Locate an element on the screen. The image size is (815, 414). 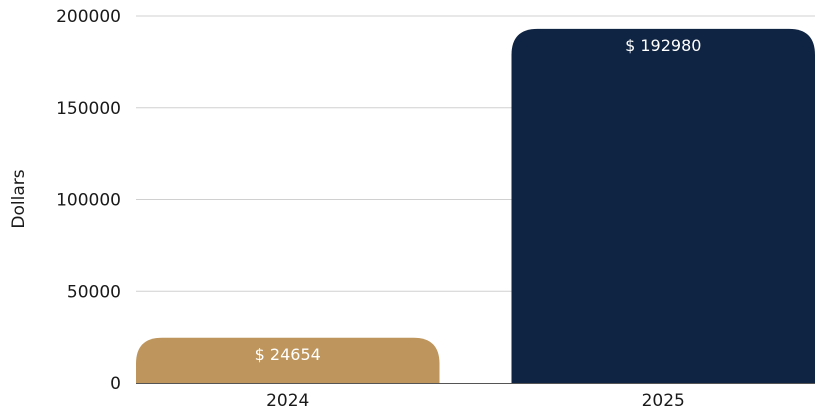
y-tick-label: 150000 is located at coordinates (88, 109).